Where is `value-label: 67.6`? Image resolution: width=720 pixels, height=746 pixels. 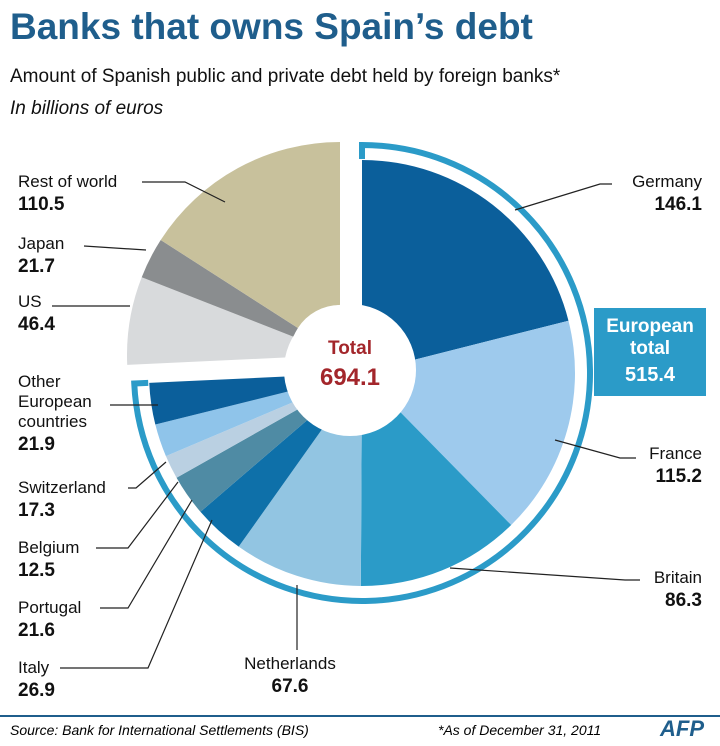
value-label: 67.6 is located at coordinates (290, 686).